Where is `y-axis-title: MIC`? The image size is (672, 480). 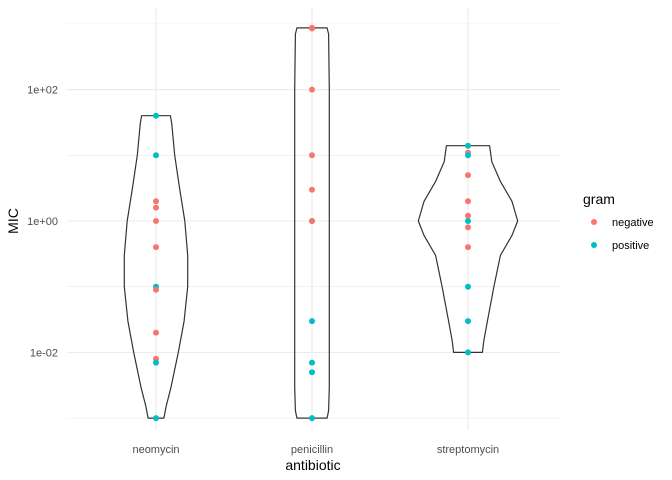 y-axis-title: MIC is located at coordinates (13, 221).